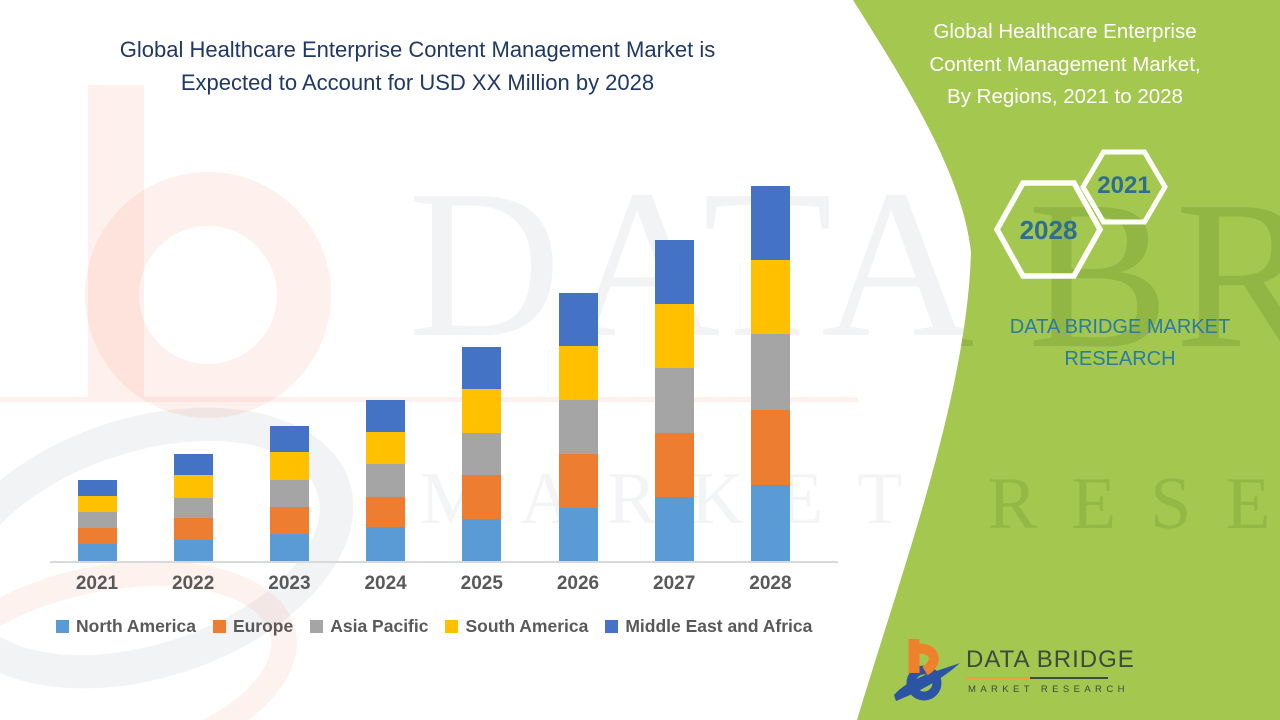  Describe the element at coordinates (1120, 327) in the screenshot. I see `brand-name-line1: DATA BRIDGE MARKET` at that location.